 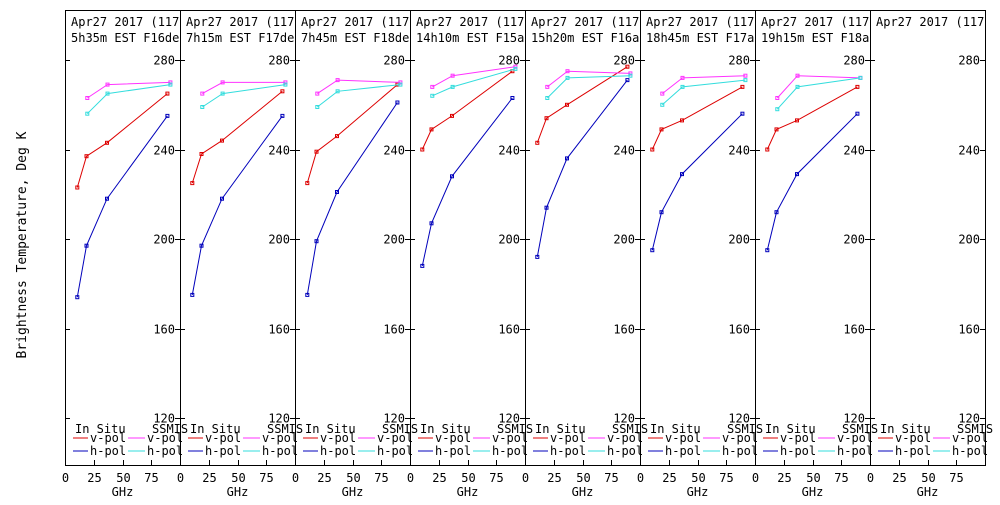 What do you see at coordinates (592, 38) in the screenshot?
I see `panel-title-time: 15h20m EST F16asc` at bounding box center [592, 38].